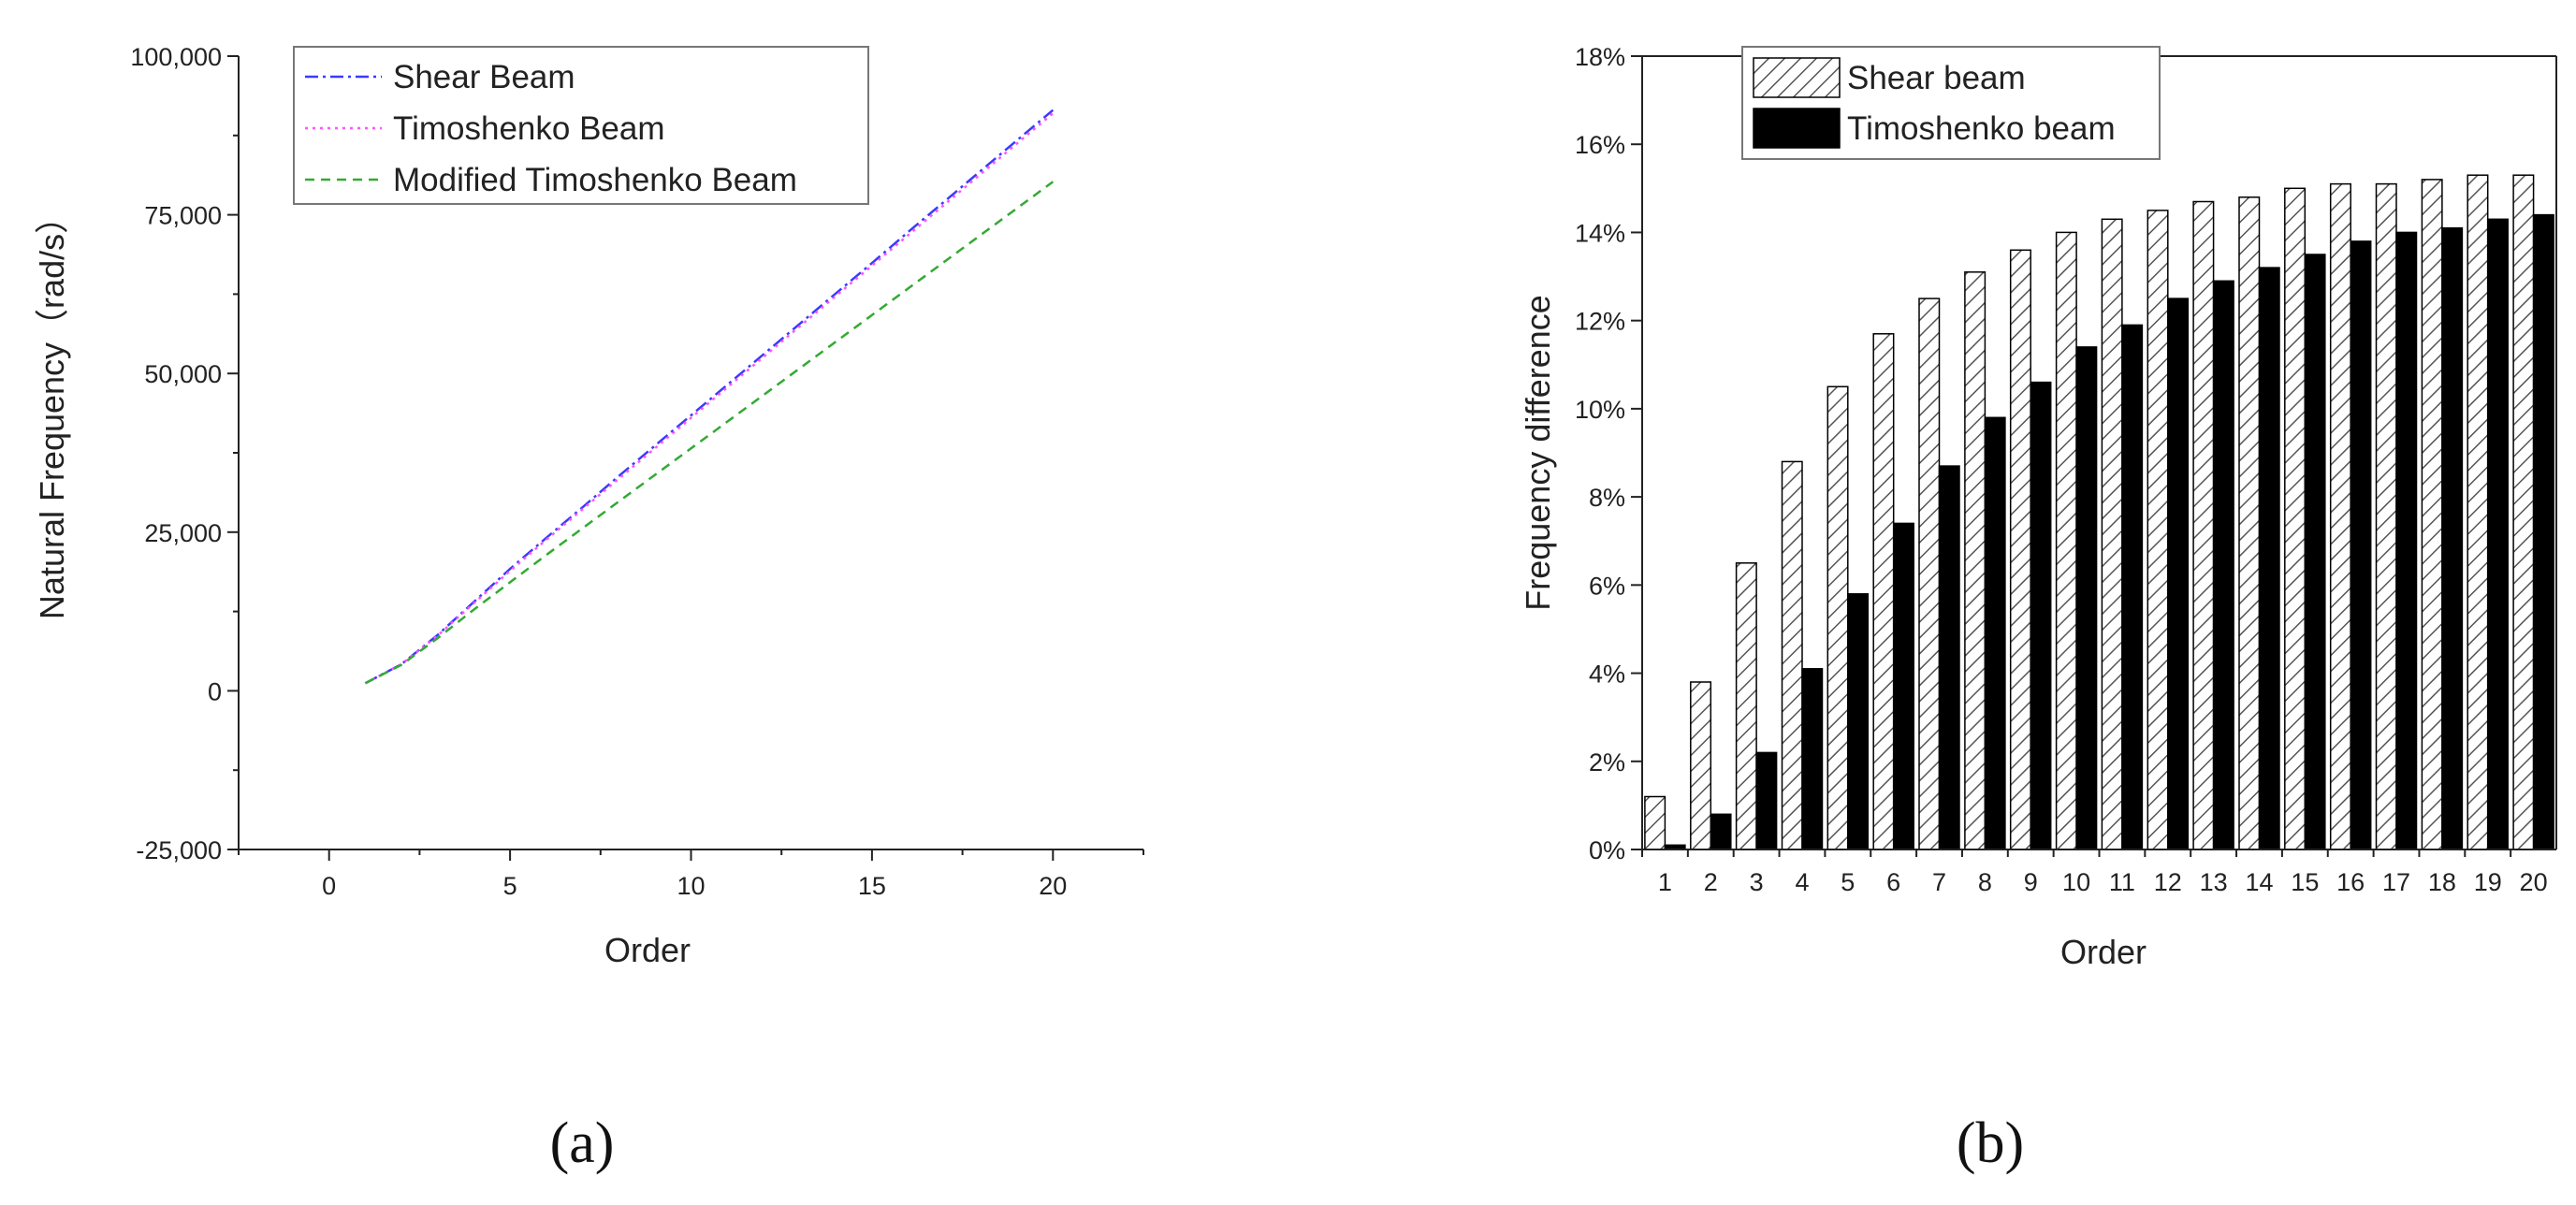 This screenshot has width=2576, height=1205. I want to click on chart-b-y-tick-label: 8%, so click(1607, 498).